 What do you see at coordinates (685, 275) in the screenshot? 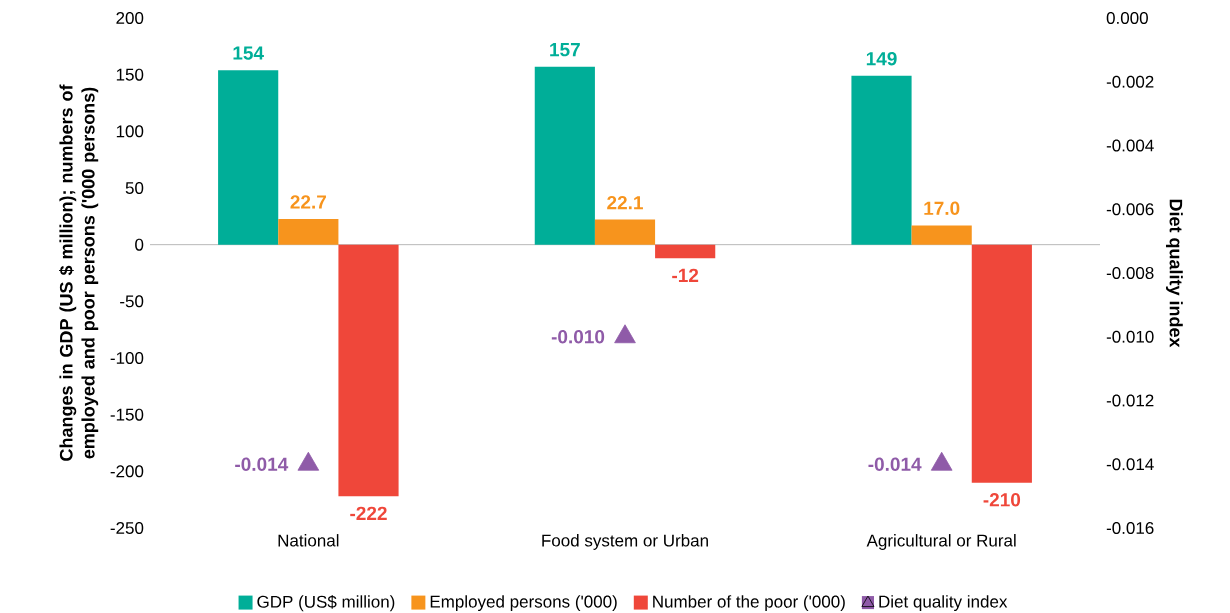
I see `data-label: -12` at bounding box center [685, 275].